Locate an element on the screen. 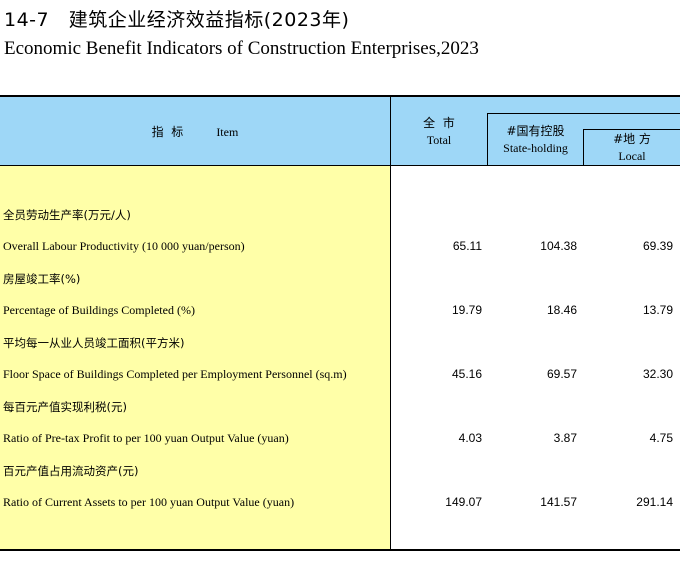 The height and width of the screenshot is (583, 680). item-column-divider is located at coordinates (390, 322).